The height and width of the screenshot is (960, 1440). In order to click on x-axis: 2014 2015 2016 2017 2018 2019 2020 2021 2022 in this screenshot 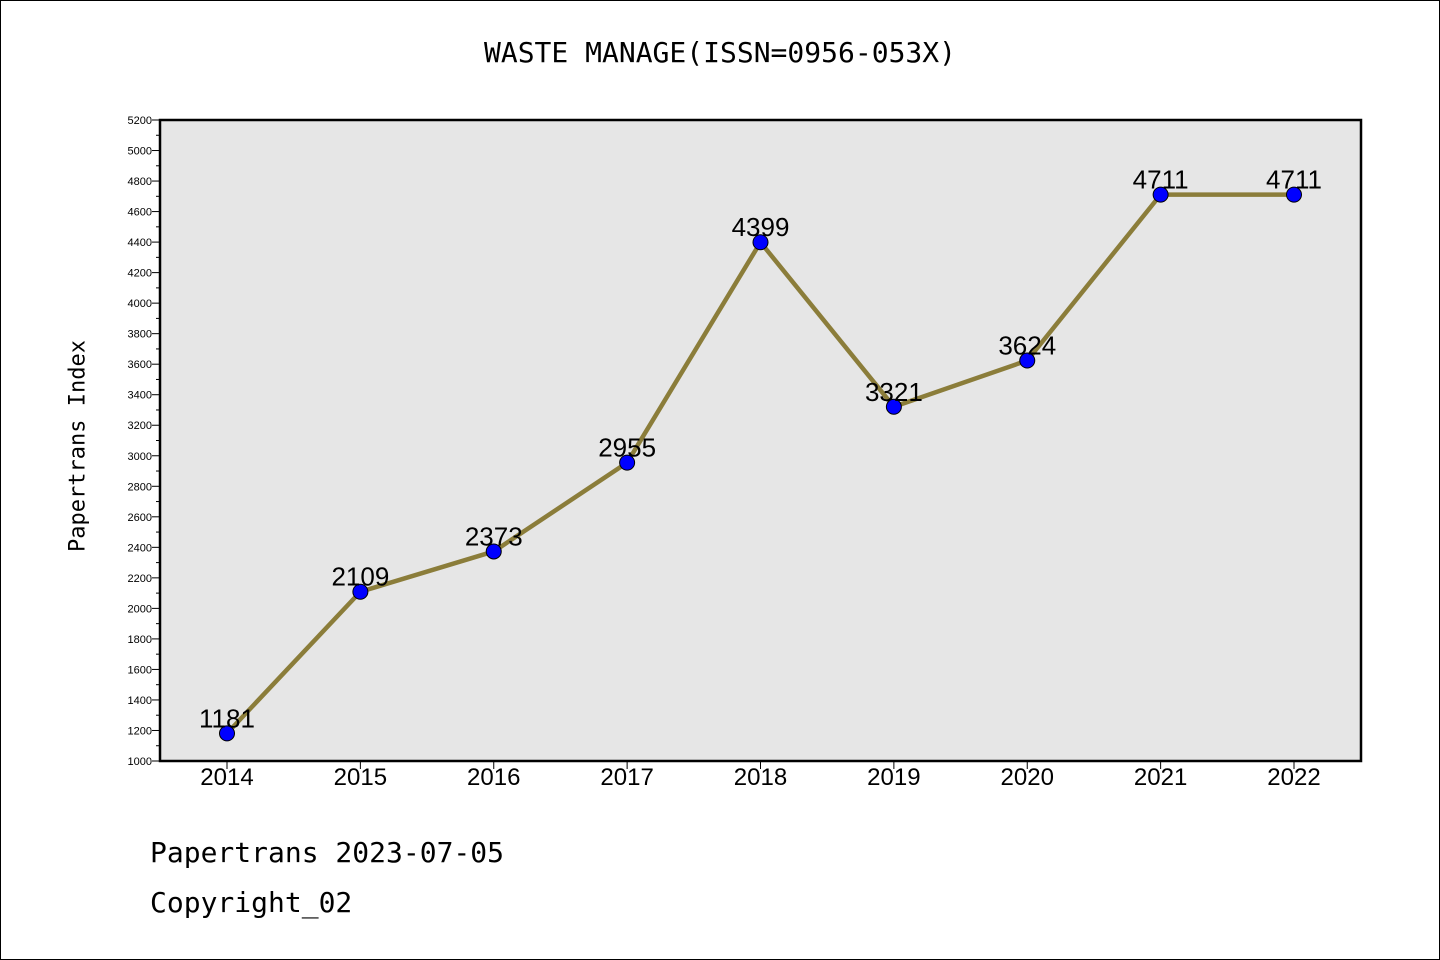, I will do `click(760, 776)`.